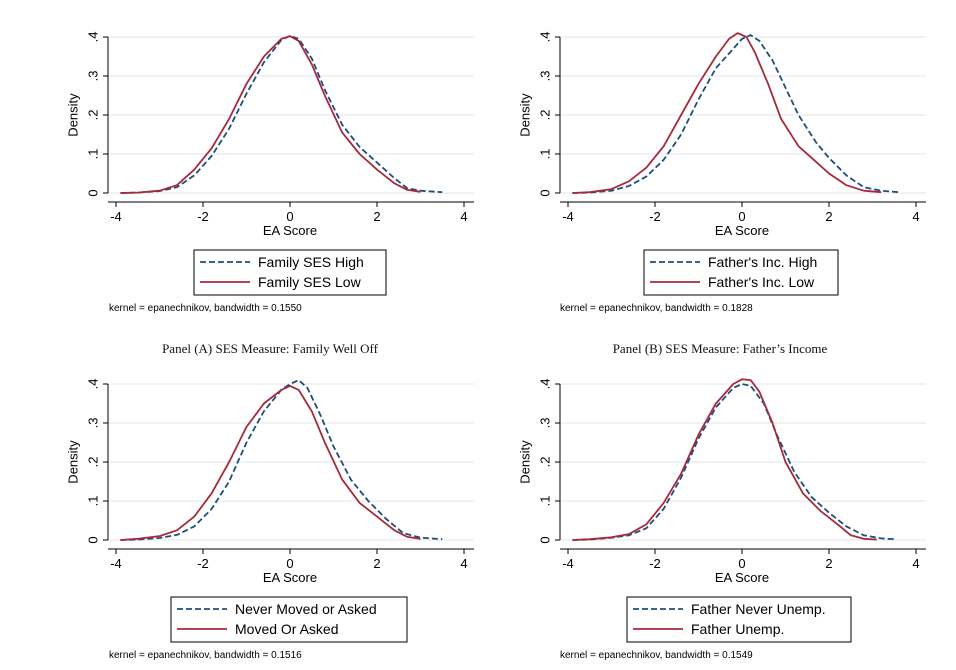  I want to click on panel-caption: Panel (B) SES Measure: Father’s Income, so click(720, 348).